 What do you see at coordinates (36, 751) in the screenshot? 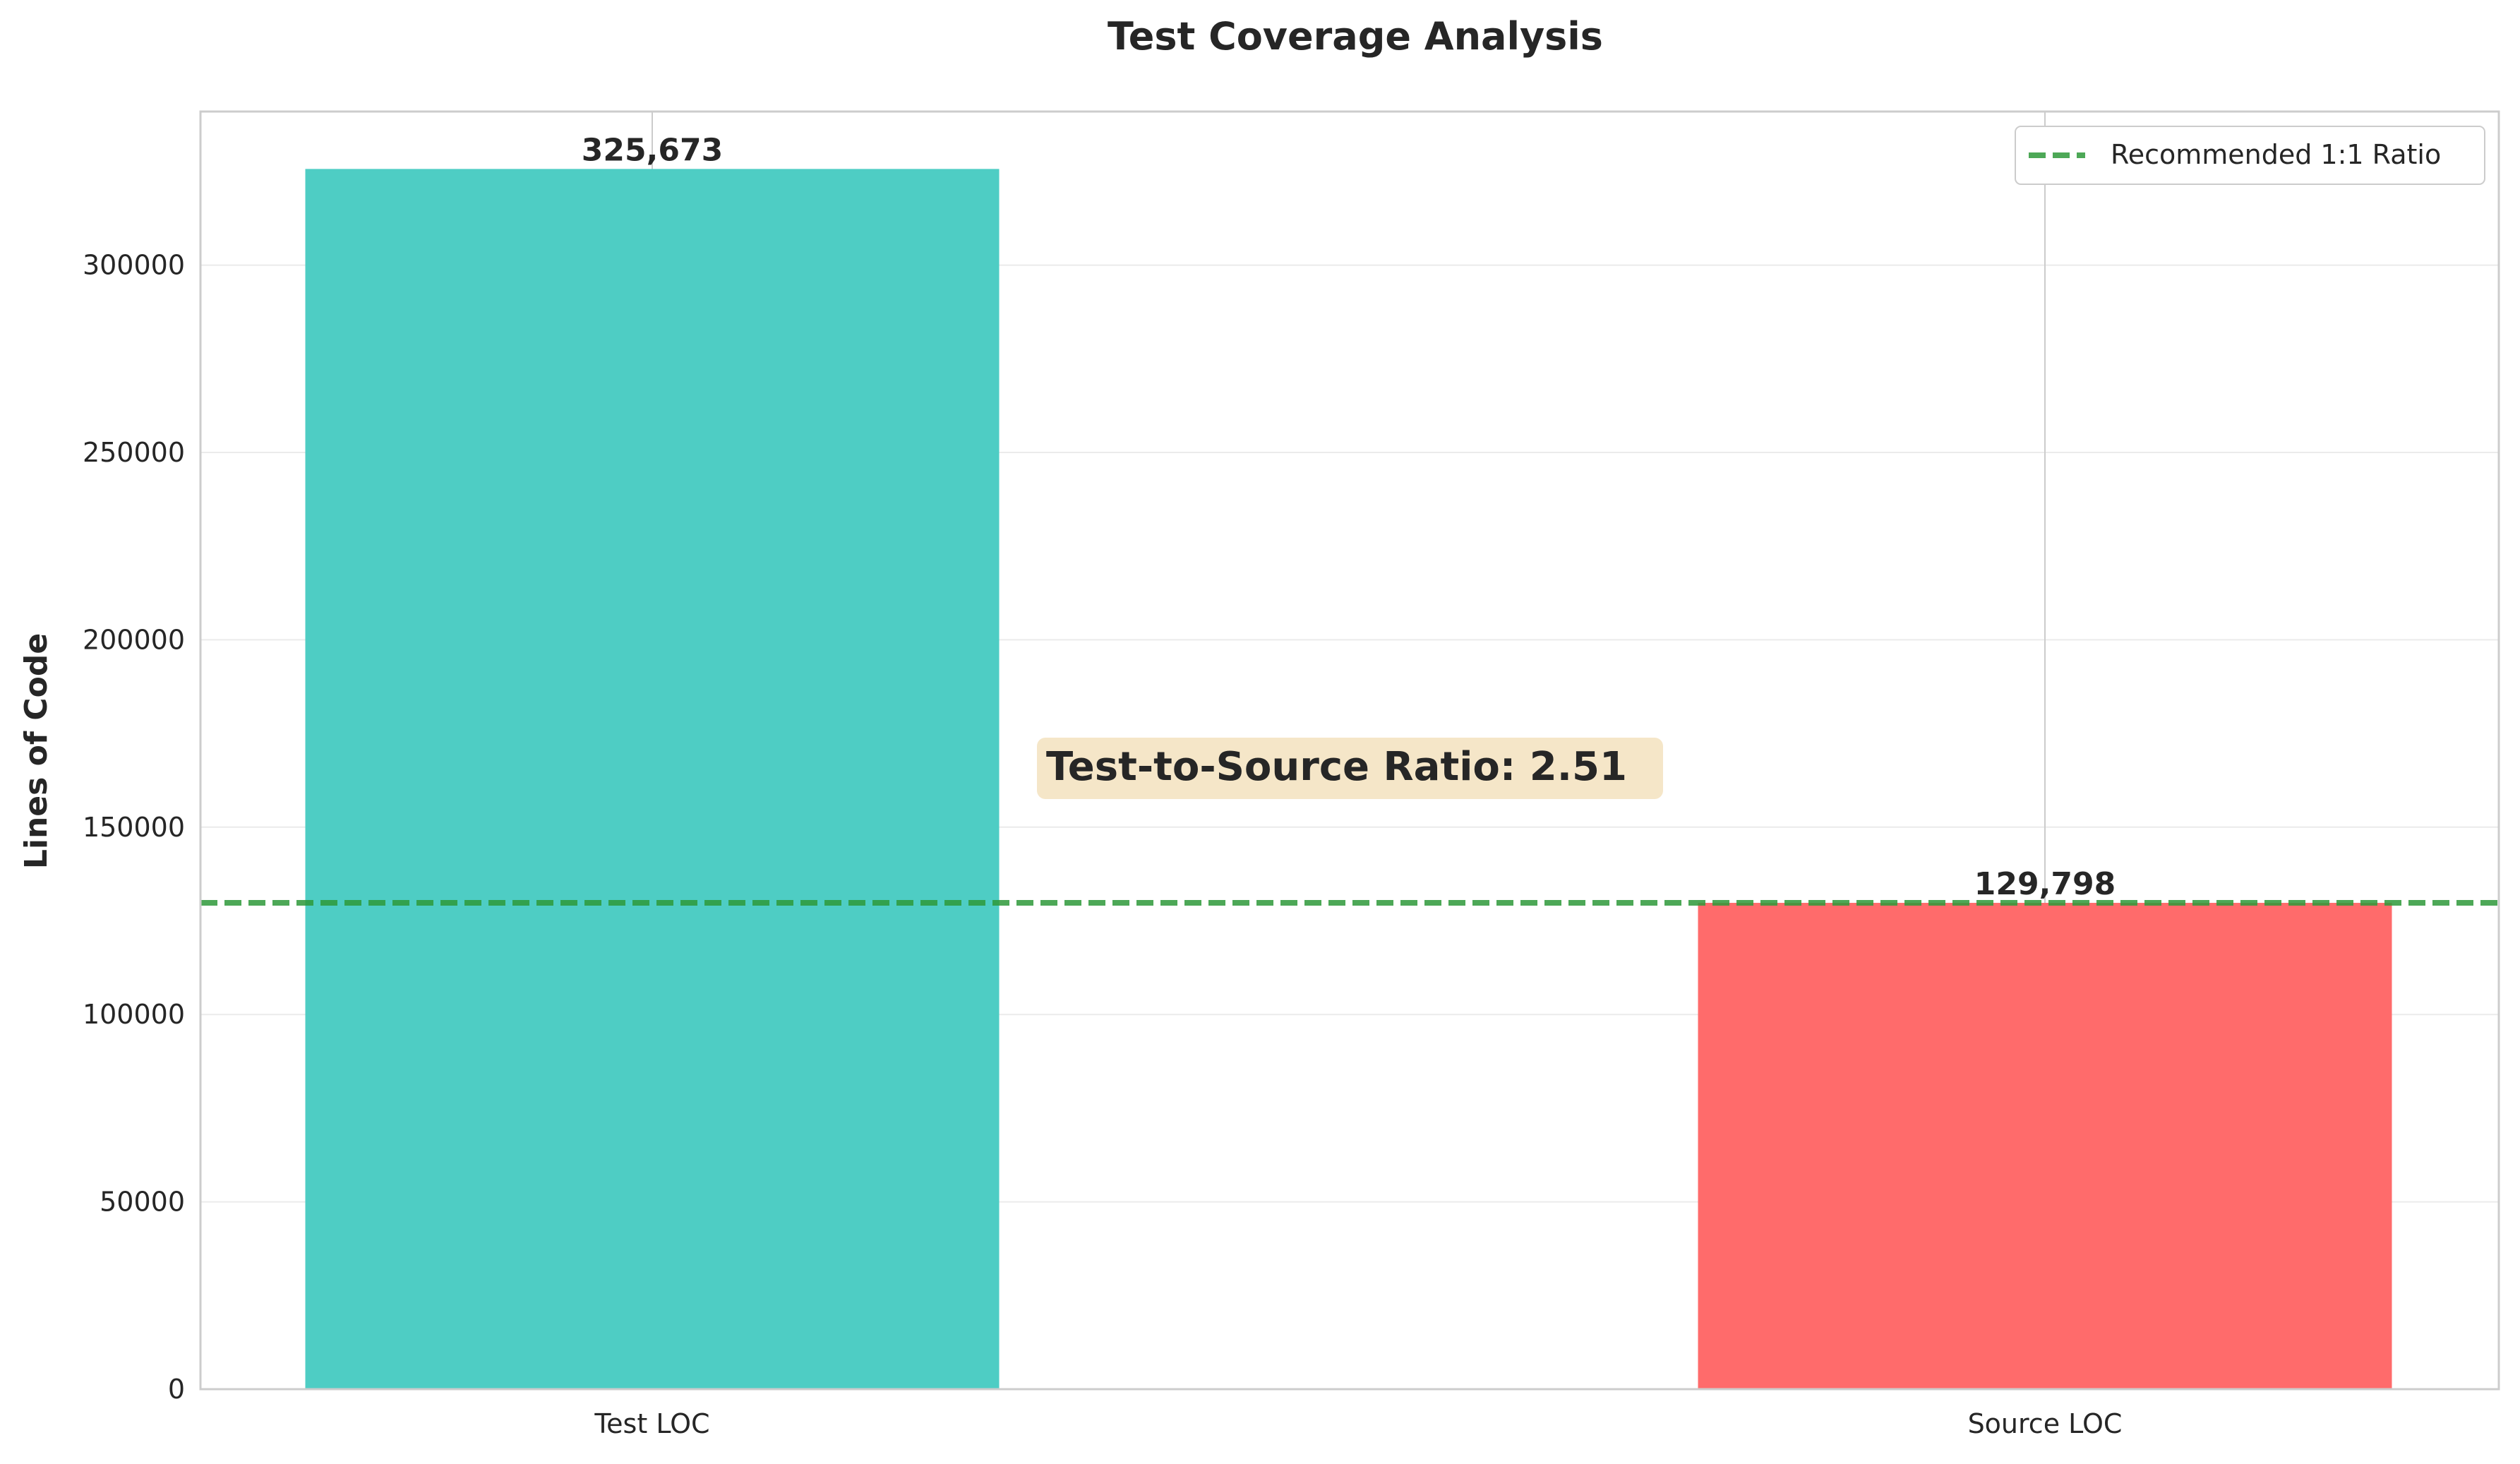
I see `y-axis-label: Lines of Code` at bounding box center [36, 751].